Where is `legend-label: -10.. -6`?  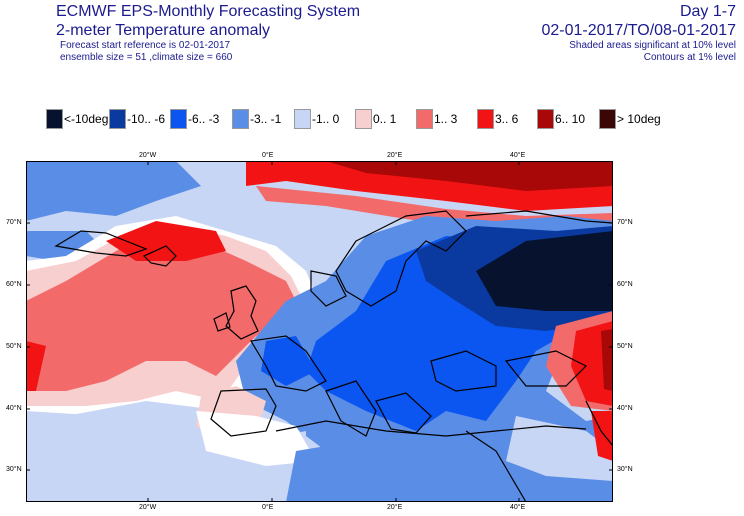
legend-label: -10.. -6 is located at coordinates (146, 119).